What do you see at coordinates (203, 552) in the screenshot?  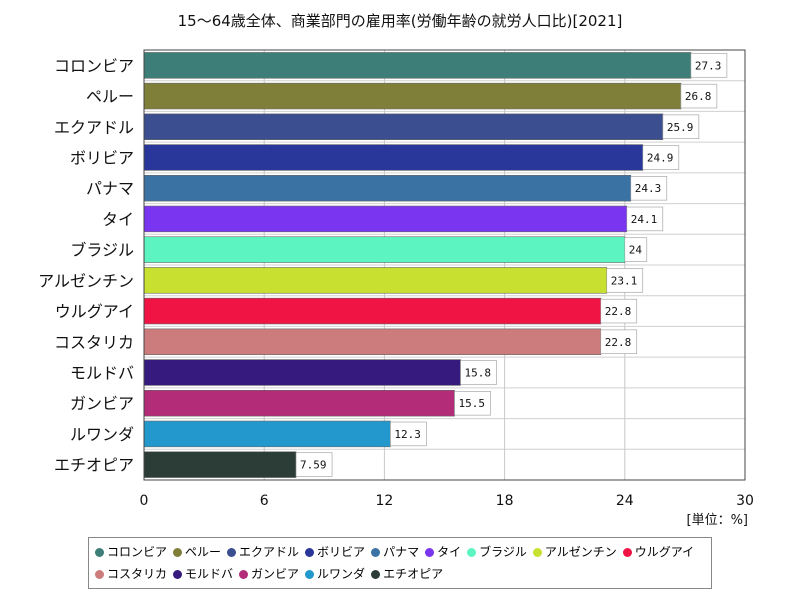 I see `legend-label: ペルー` at bounding box center [203, 552].